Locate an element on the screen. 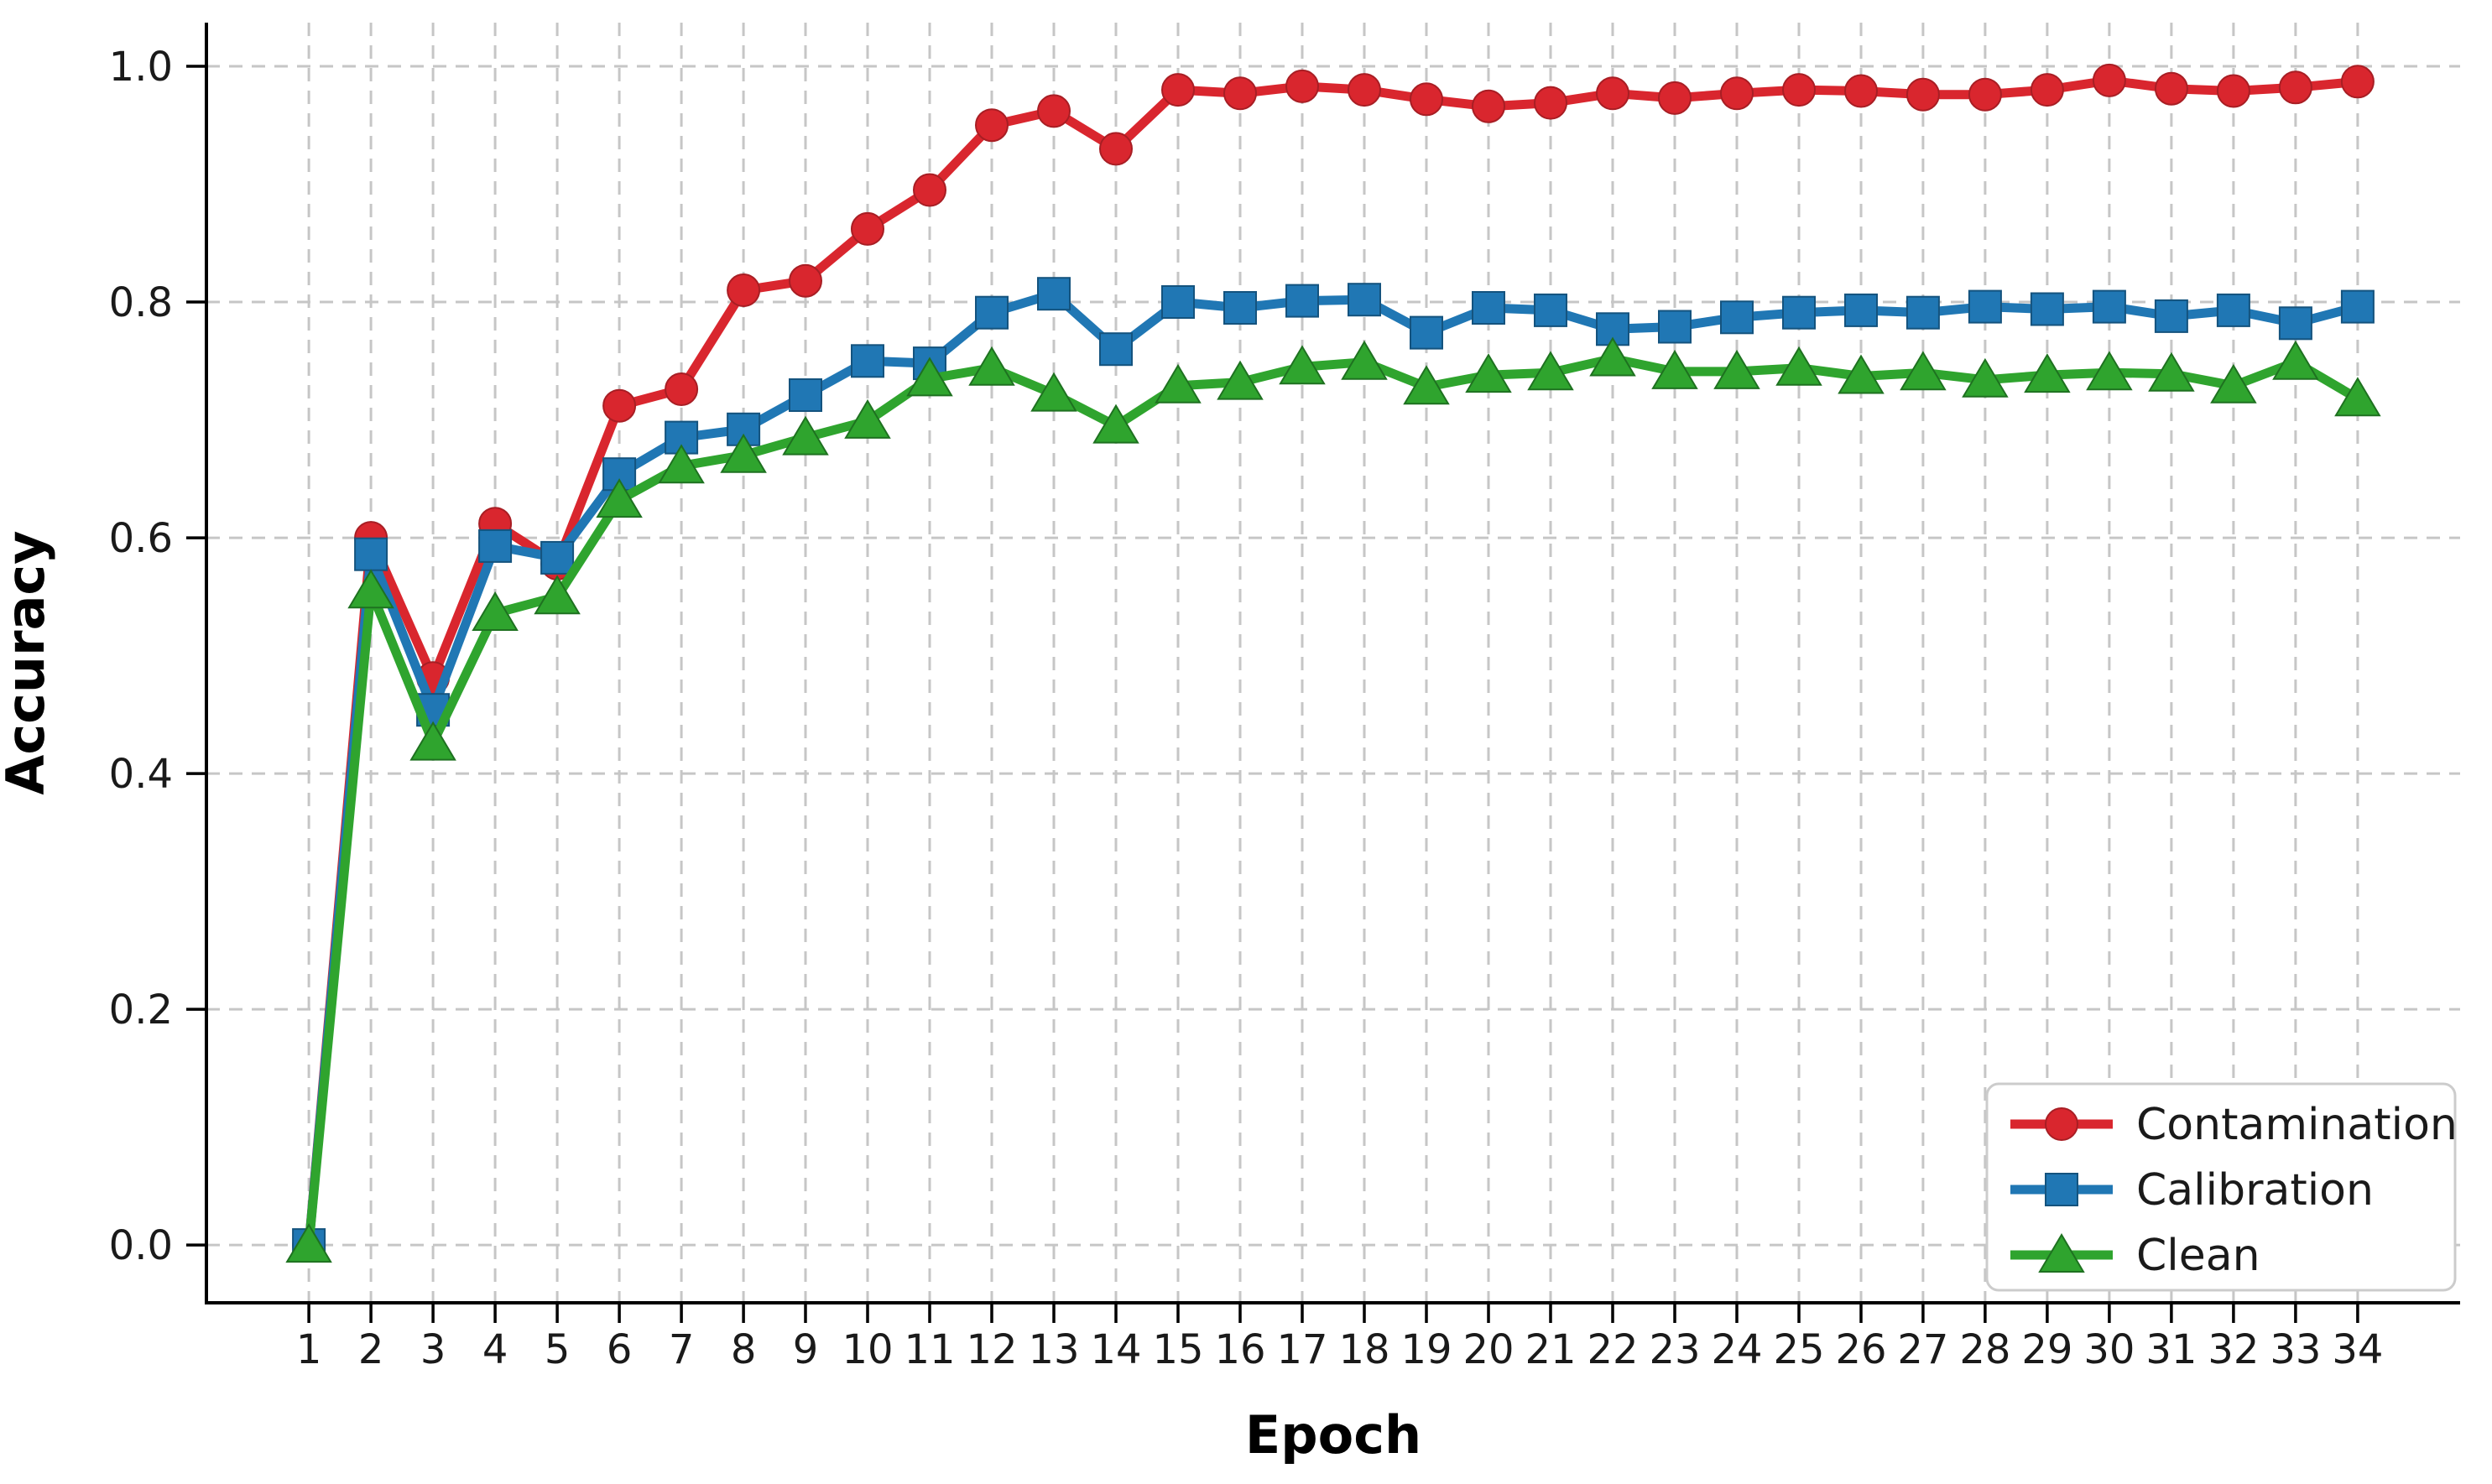 This screenshot has height=1484, width=2492. x-tick-label: 34 is located at coordinates (2357, 1349).